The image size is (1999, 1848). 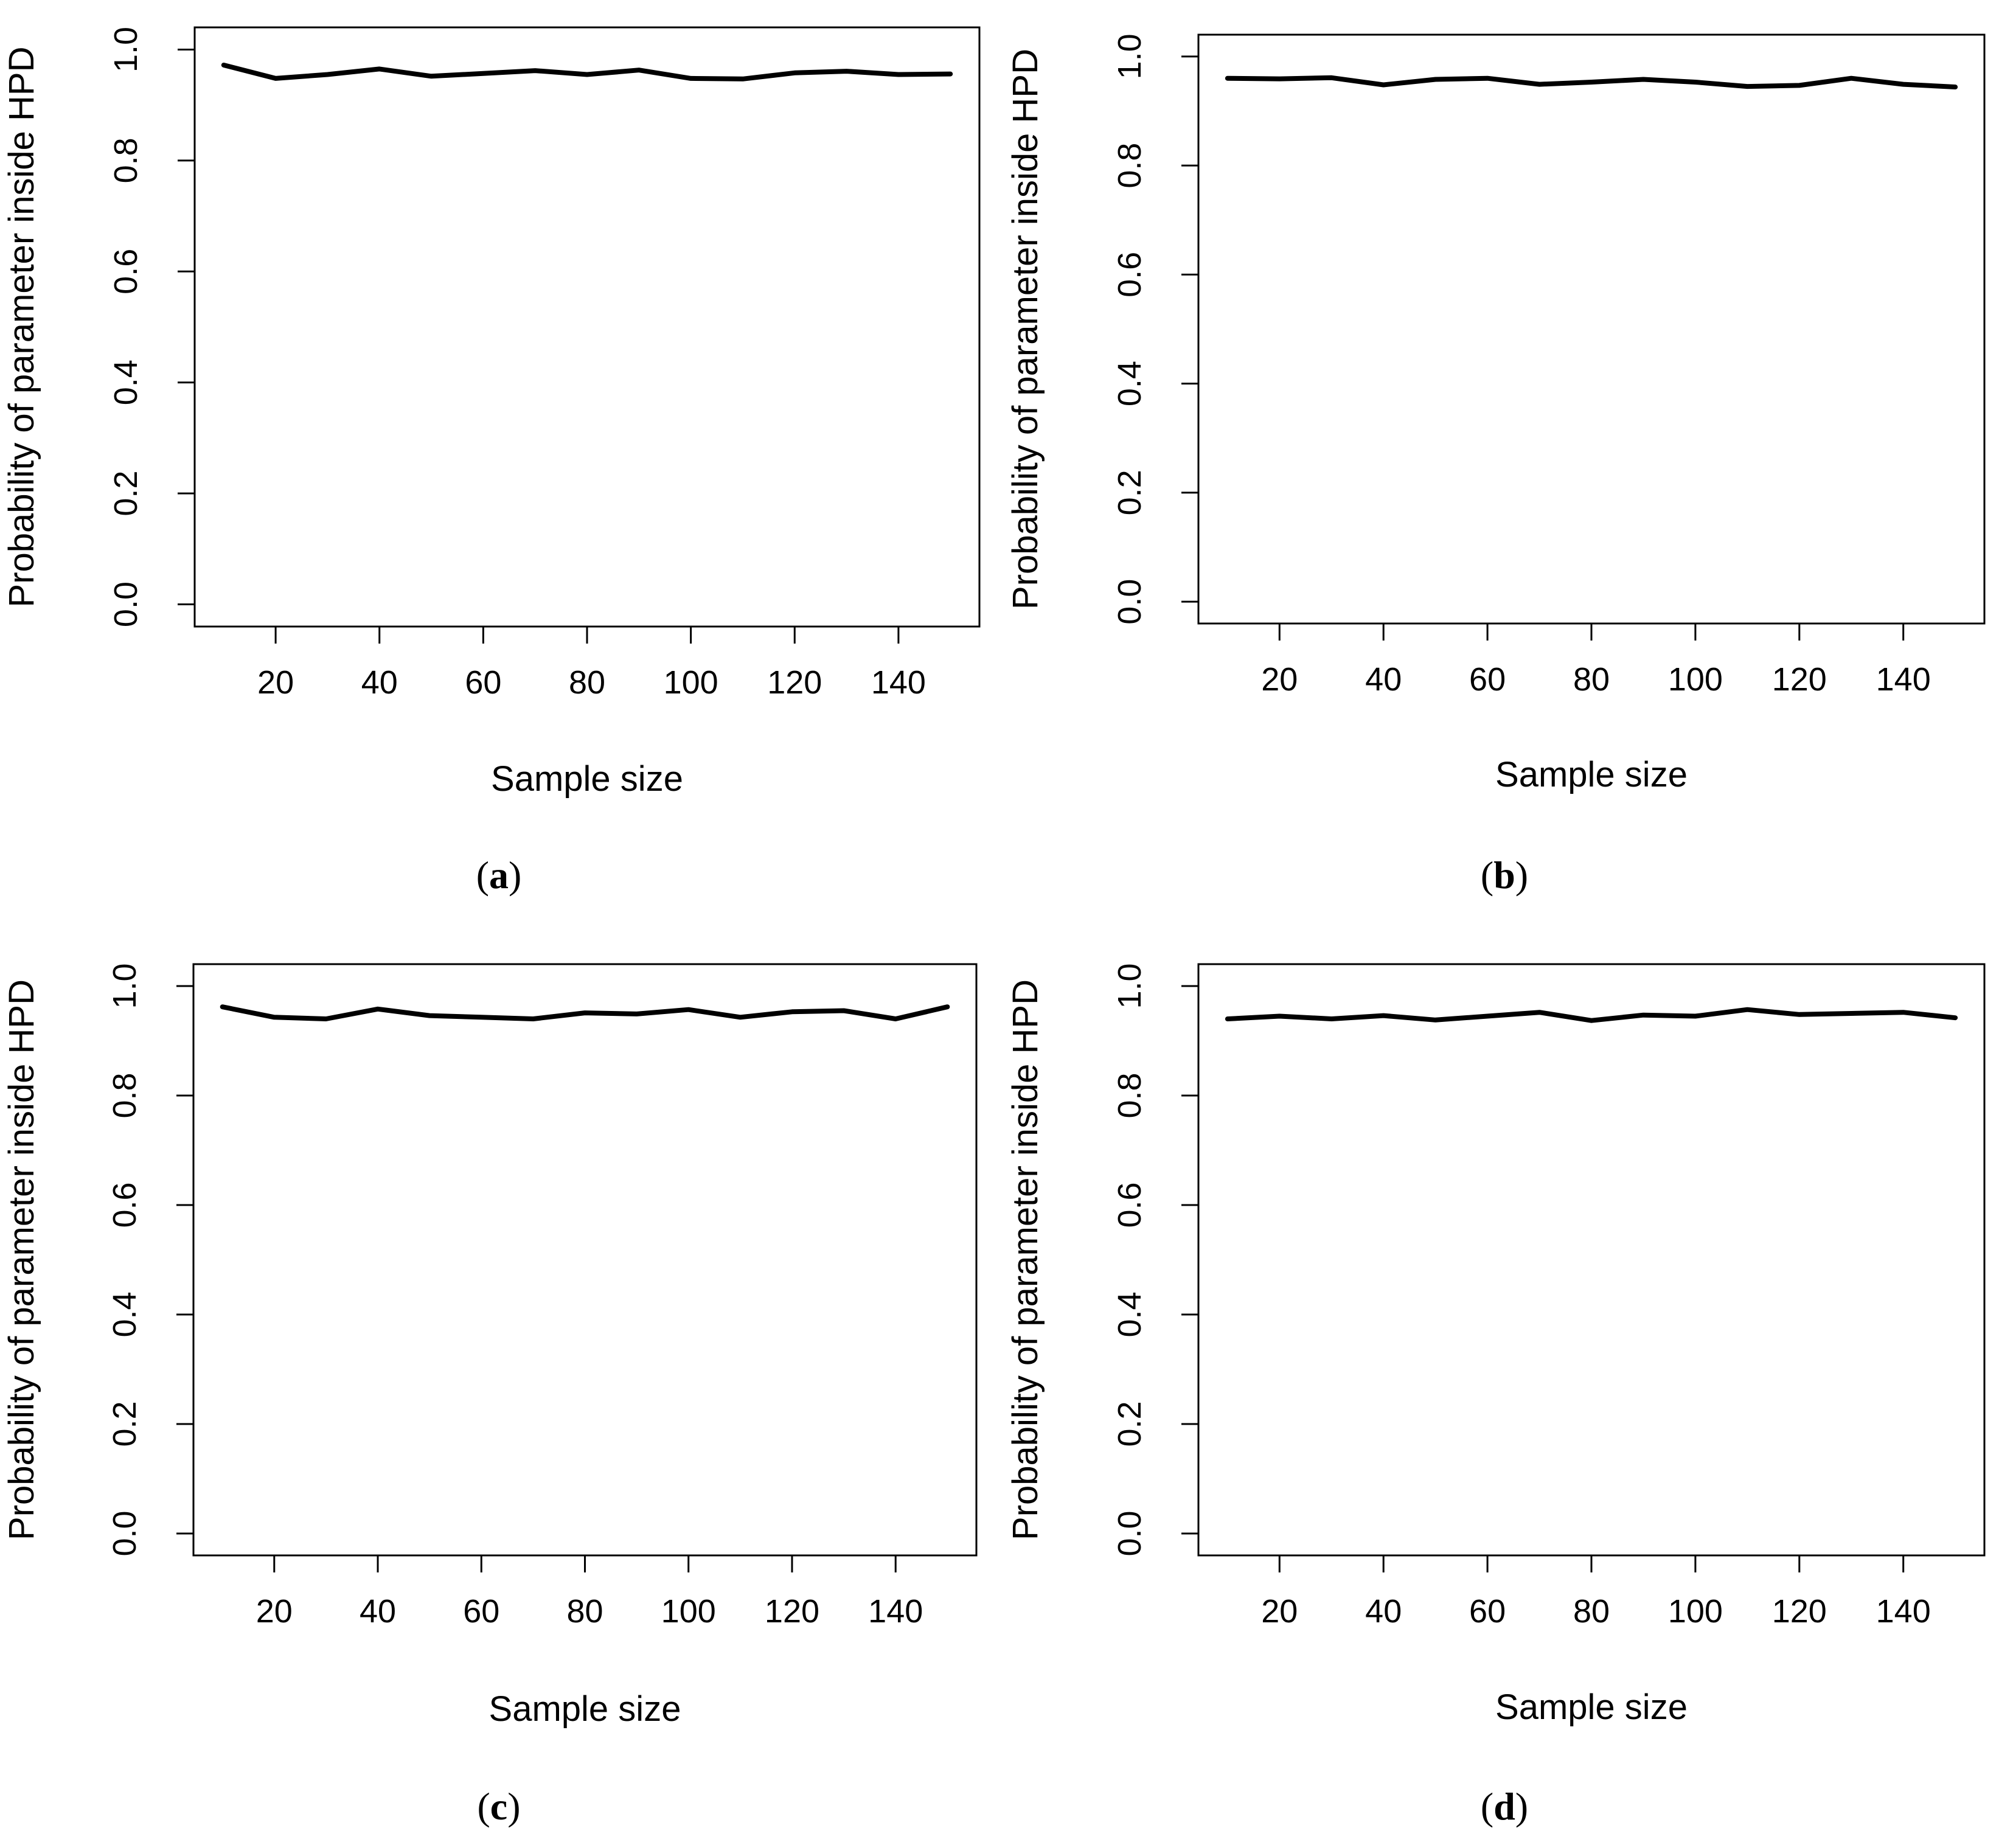 I want to click on caption-d: (d), so click(x=1504, y=1807).